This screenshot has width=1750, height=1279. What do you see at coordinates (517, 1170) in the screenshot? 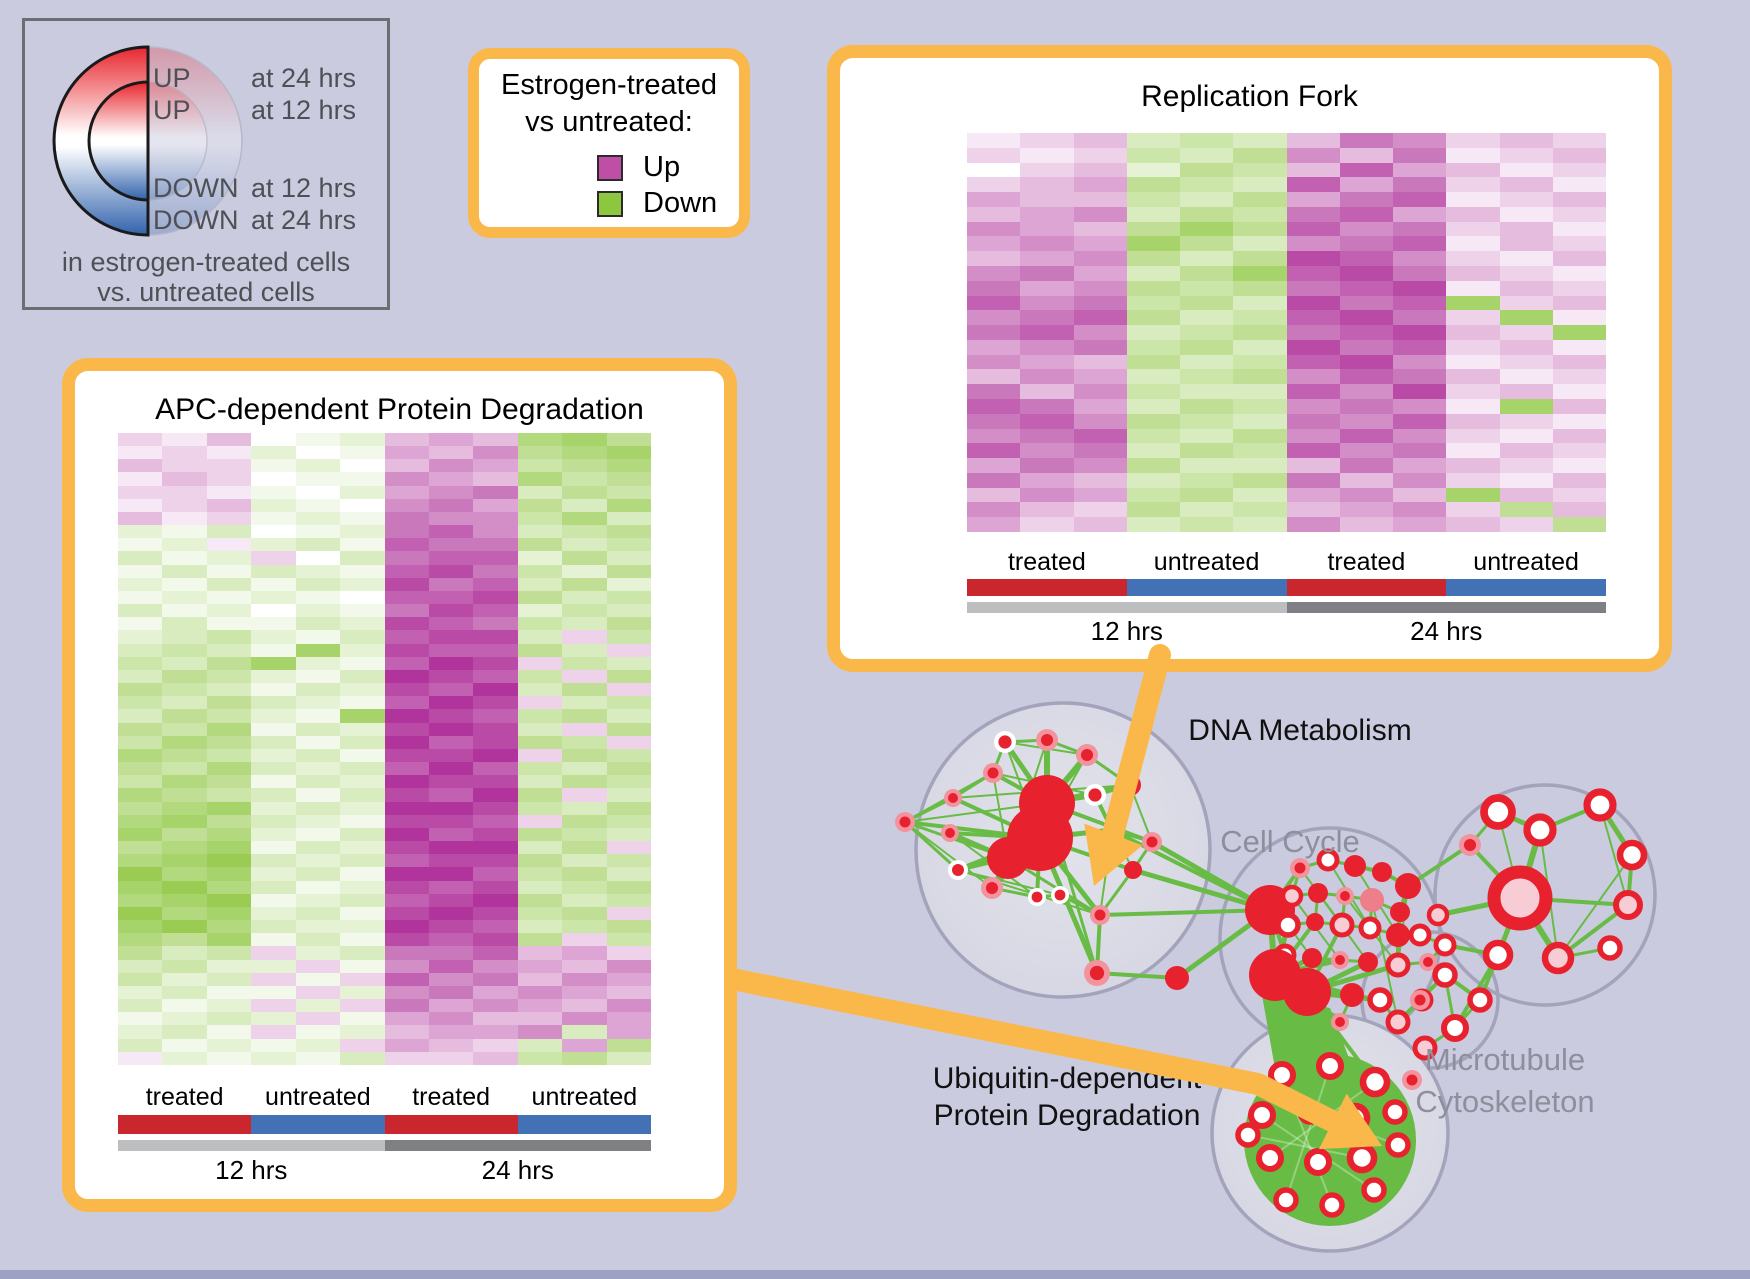
I see `time-label: 24 hrs` at bounding box center [517, 1170].